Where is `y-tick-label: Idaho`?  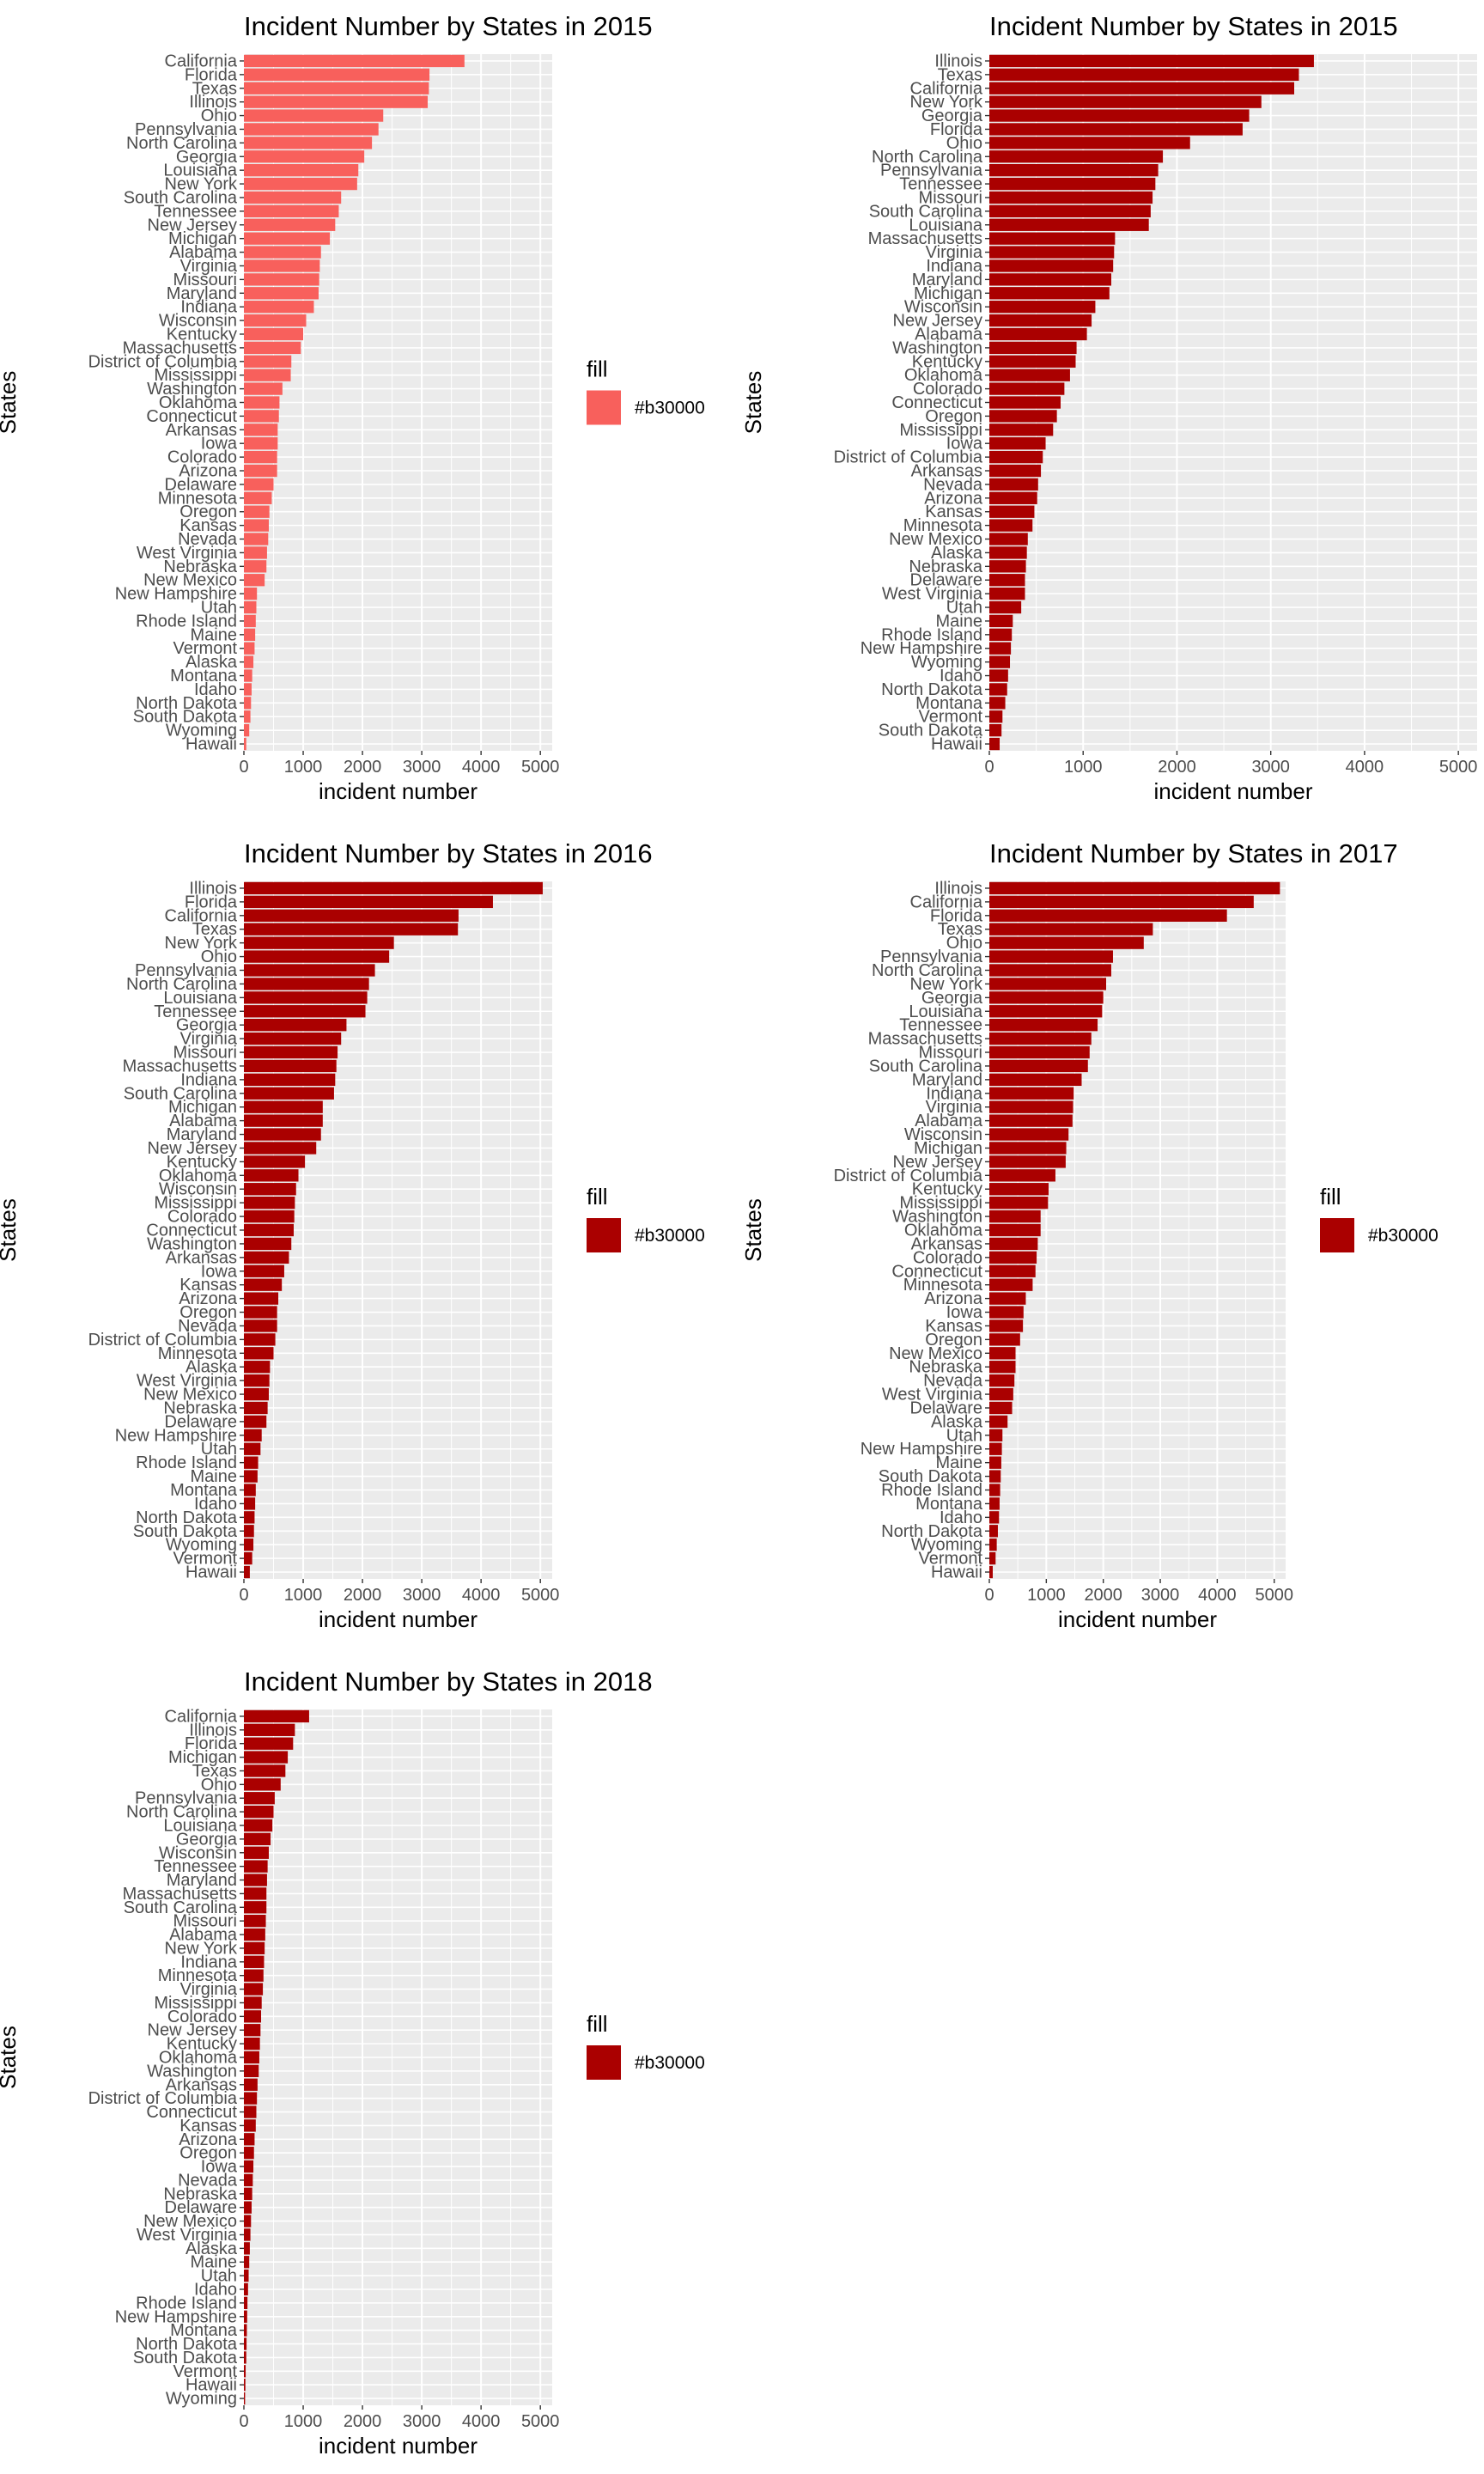 y-tick-label: Idaho is located at coordinates (961, 1517).